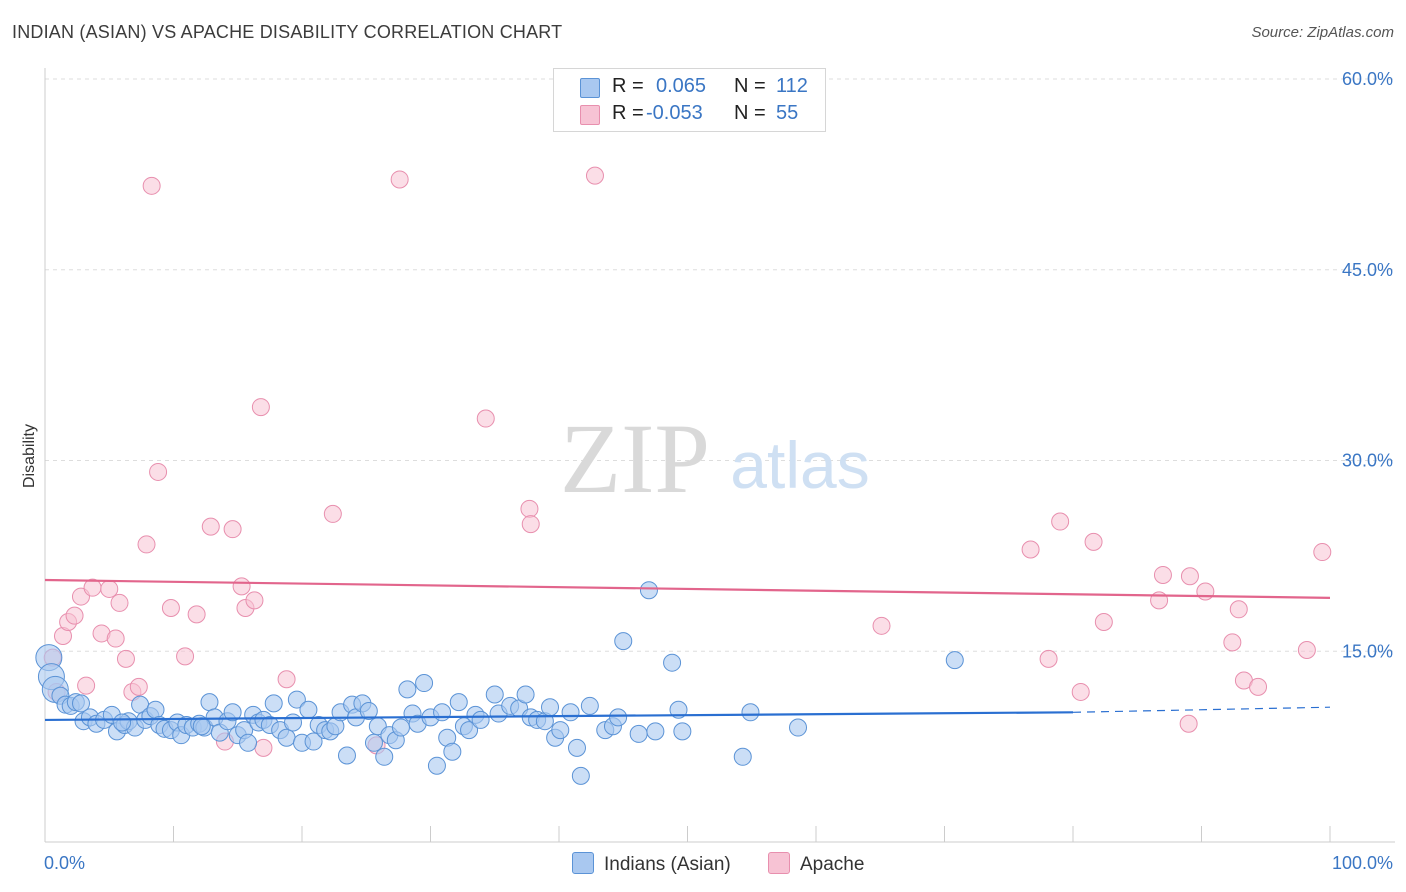 This screenshot has height=892, width=1406. I want to click on legend-apache: Apache, so click(816, 864).